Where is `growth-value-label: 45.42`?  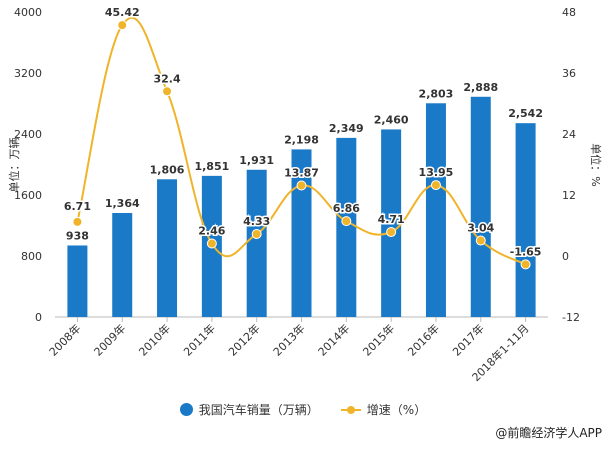 growth-value-label: 45.42 is located at coordinates (122, 12).